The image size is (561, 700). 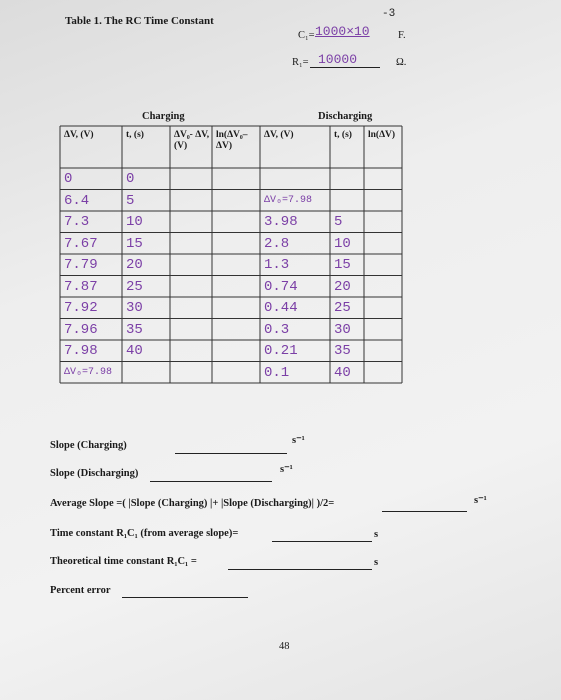 What do you see at coordinates (123, 561) in the screenshot?
I see `question-label: Theoretical time constant R₁C₁ =` at bounding box center [123, 561].